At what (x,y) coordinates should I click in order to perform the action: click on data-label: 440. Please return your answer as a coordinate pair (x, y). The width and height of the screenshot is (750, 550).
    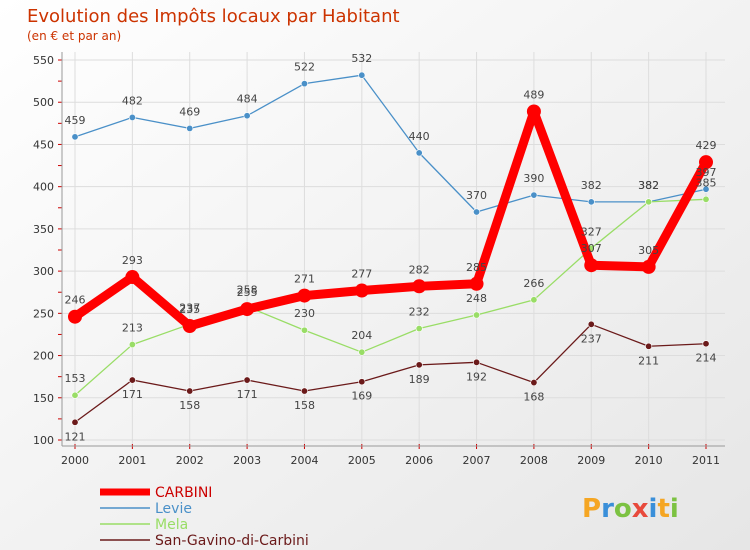
    Looking at the image, I should click on (419, 136).